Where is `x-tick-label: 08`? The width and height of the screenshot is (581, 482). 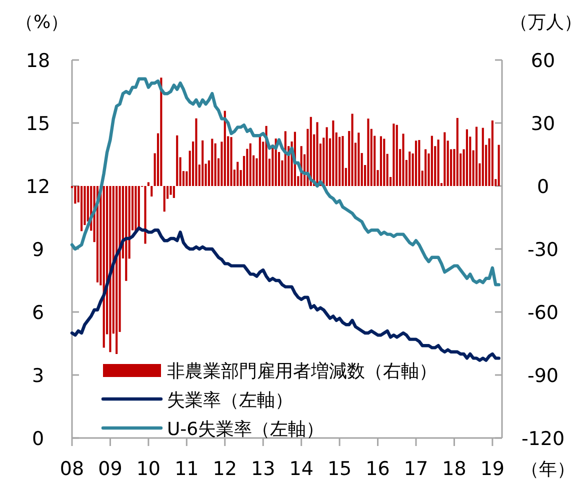 x-tick-label: 08 is located at coordinates (72, 469).